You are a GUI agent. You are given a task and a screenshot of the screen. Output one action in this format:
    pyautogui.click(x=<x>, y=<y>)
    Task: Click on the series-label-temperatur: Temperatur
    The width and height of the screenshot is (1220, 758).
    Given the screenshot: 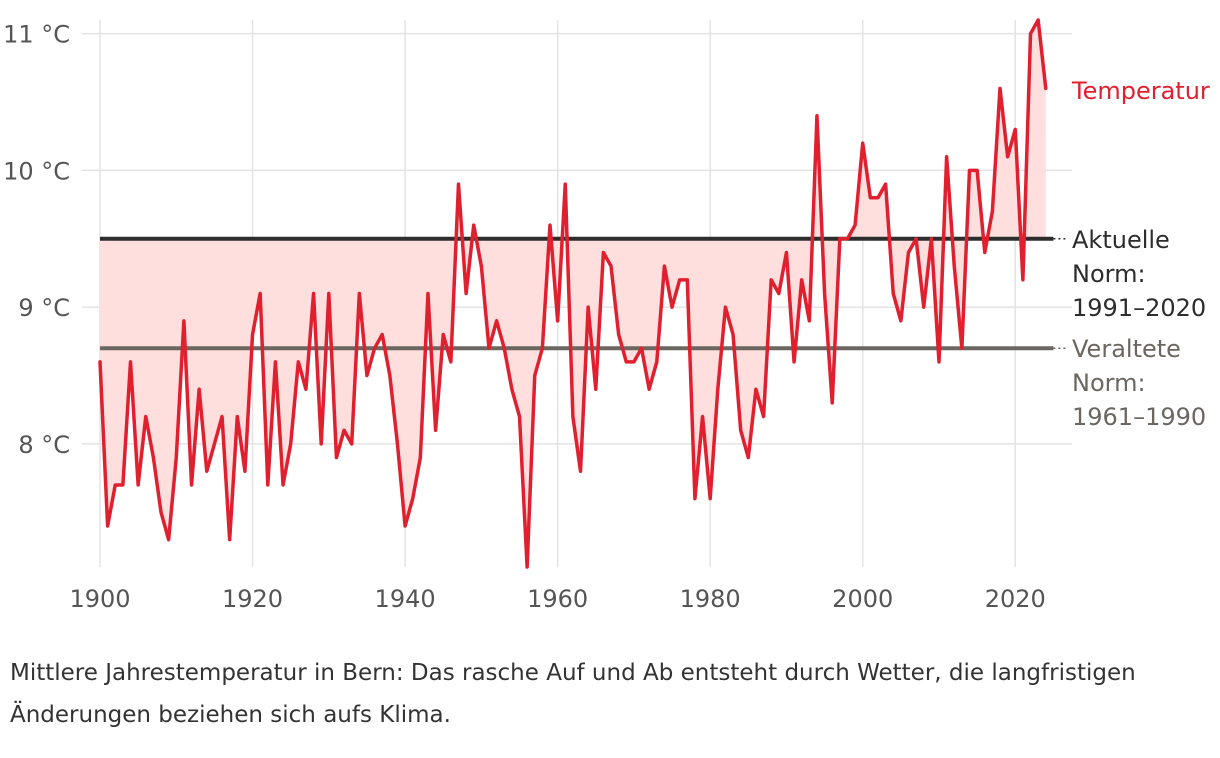 What is the action you would take?
    pyautogui.click(x=1140, y=91)
    